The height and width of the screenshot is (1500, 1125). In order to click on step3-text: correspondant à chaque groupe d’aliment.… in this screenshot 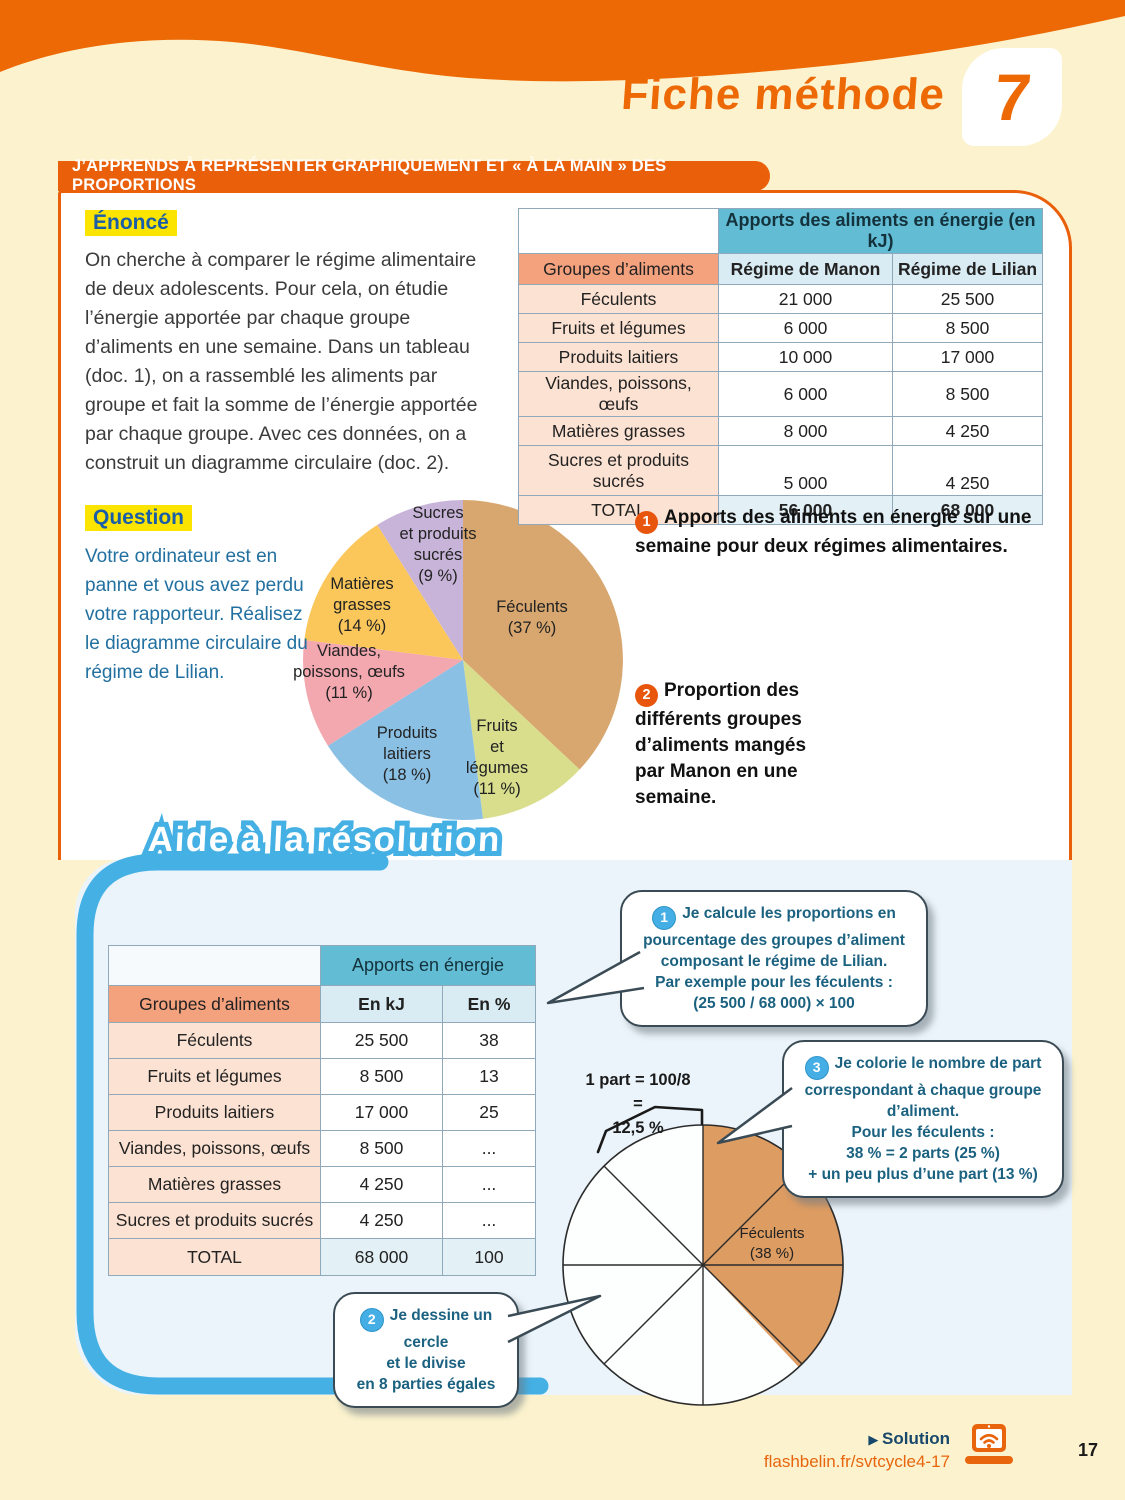, I will do `click(923, 1132)`.